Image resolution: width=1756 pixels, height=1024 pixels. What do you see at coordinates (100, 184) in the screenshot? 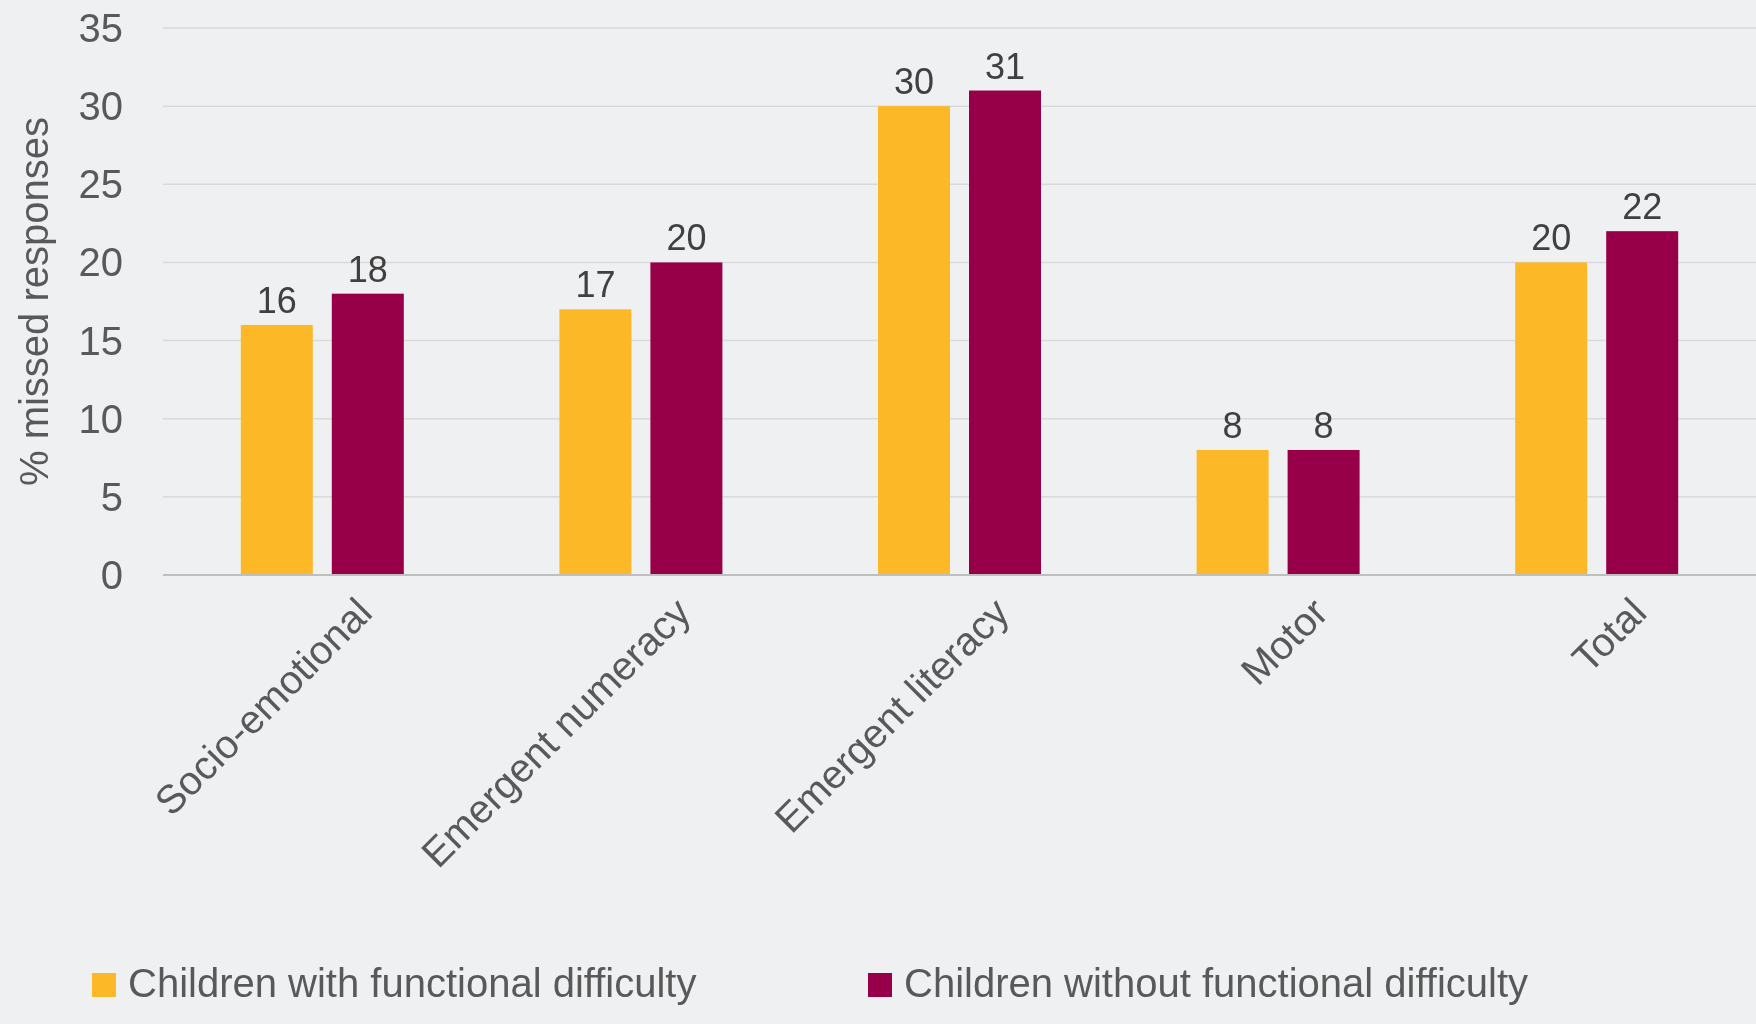
I see `y-tick-label: 25` at bounding box center [100, 184].